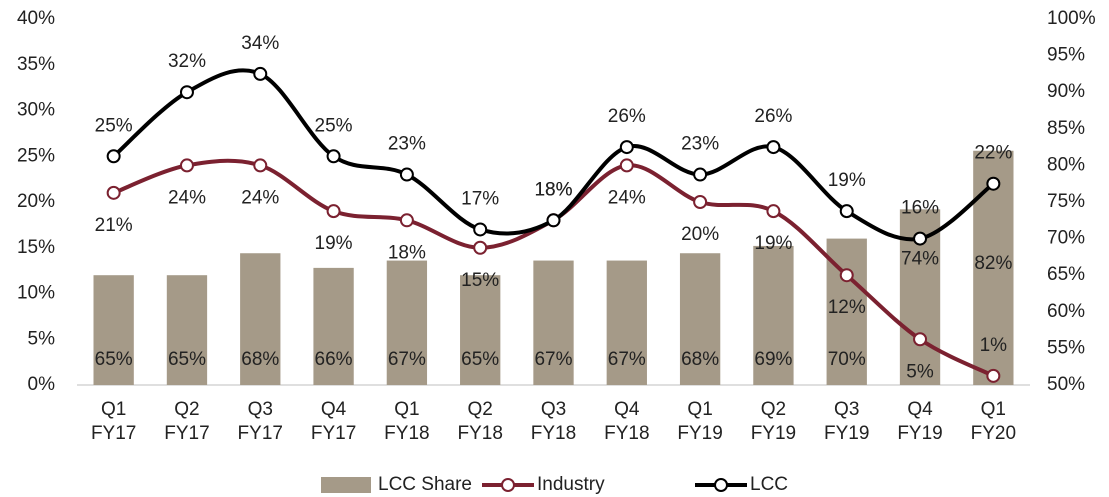 The image size is (1109, 497). Describe the element at coordinates (1071, 18) in the screenshot. I see `y2-tick-label: 100%` at that location.